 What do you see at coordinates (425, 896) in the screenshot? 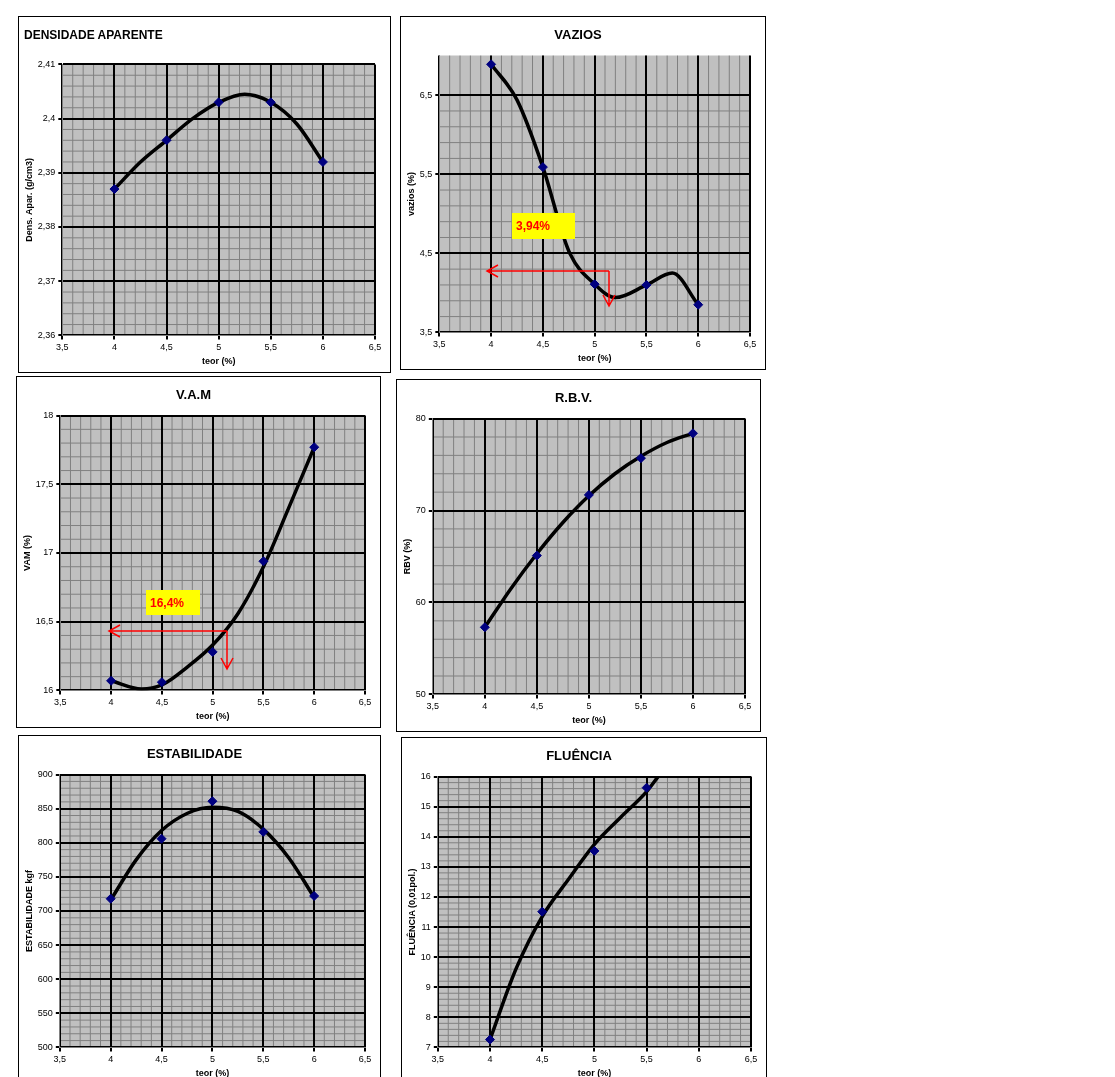
I see `y-tick-label: 12` at bounding box center [425, 896].